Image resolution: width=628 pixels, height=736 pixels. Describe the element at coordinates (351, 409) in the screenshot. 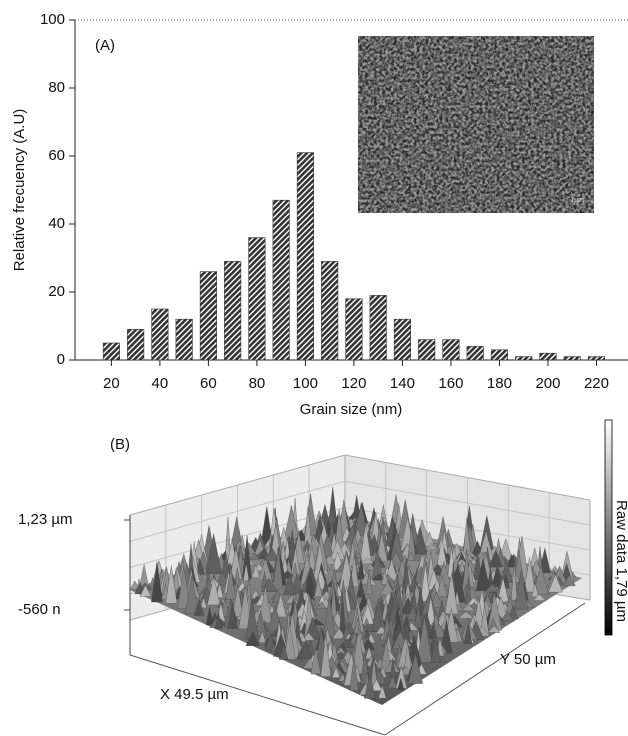

I see `x-axis-label: Grain size (nm)` at that location.